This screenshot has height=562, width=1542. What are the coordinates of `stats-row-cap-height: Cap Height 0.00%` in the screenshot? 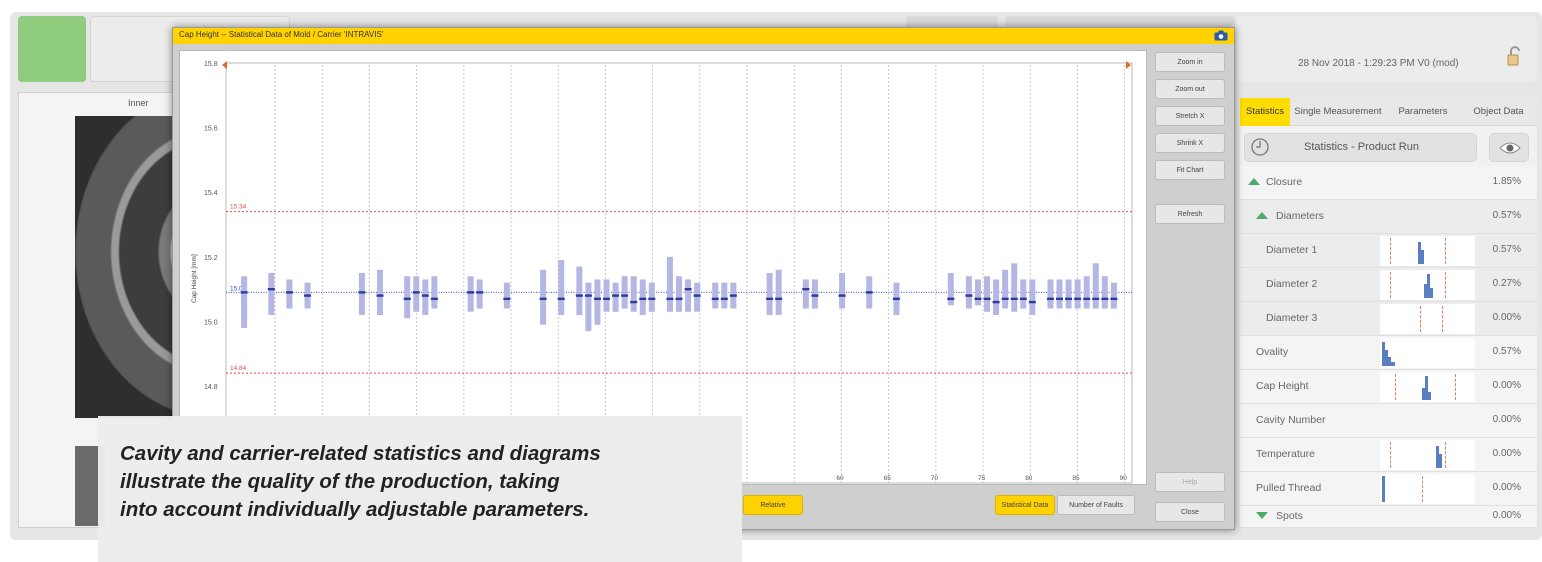 It's located at (1388, 387).